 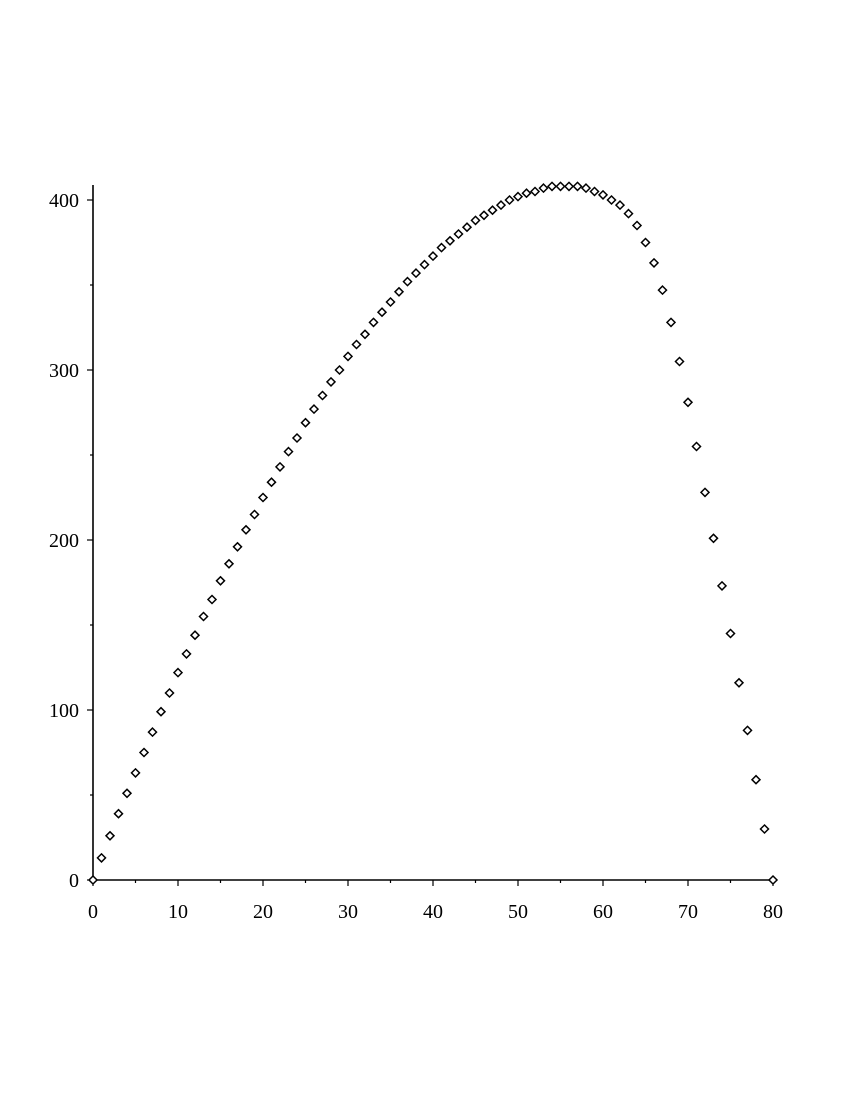 What do you see at coordinates (263, 912) in the screenshot?
I see `x-tick-label: 20` at bounding box center [263, 912].